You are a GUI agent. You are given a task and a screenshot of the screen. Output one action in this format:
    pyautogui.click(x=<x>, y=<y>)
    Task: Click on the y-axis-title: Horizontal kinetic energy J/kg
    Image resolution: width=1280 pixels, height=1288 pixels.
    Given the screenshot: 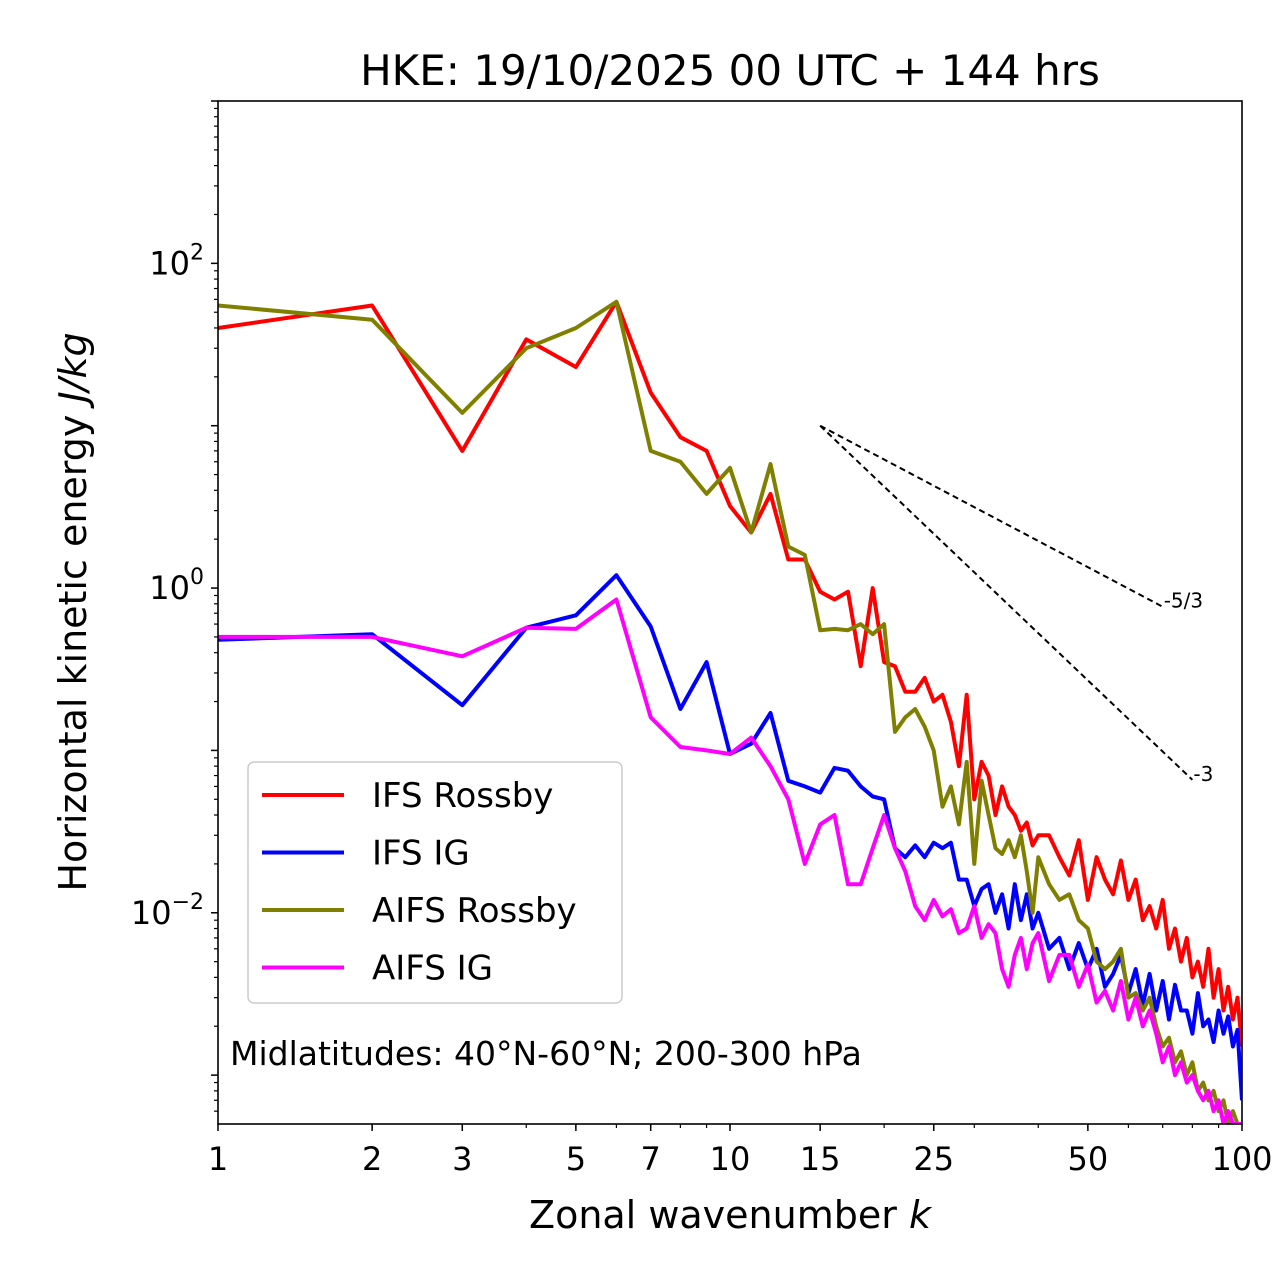 What is the action you would take?
    pyautogui.click(x=73, y=611)
    